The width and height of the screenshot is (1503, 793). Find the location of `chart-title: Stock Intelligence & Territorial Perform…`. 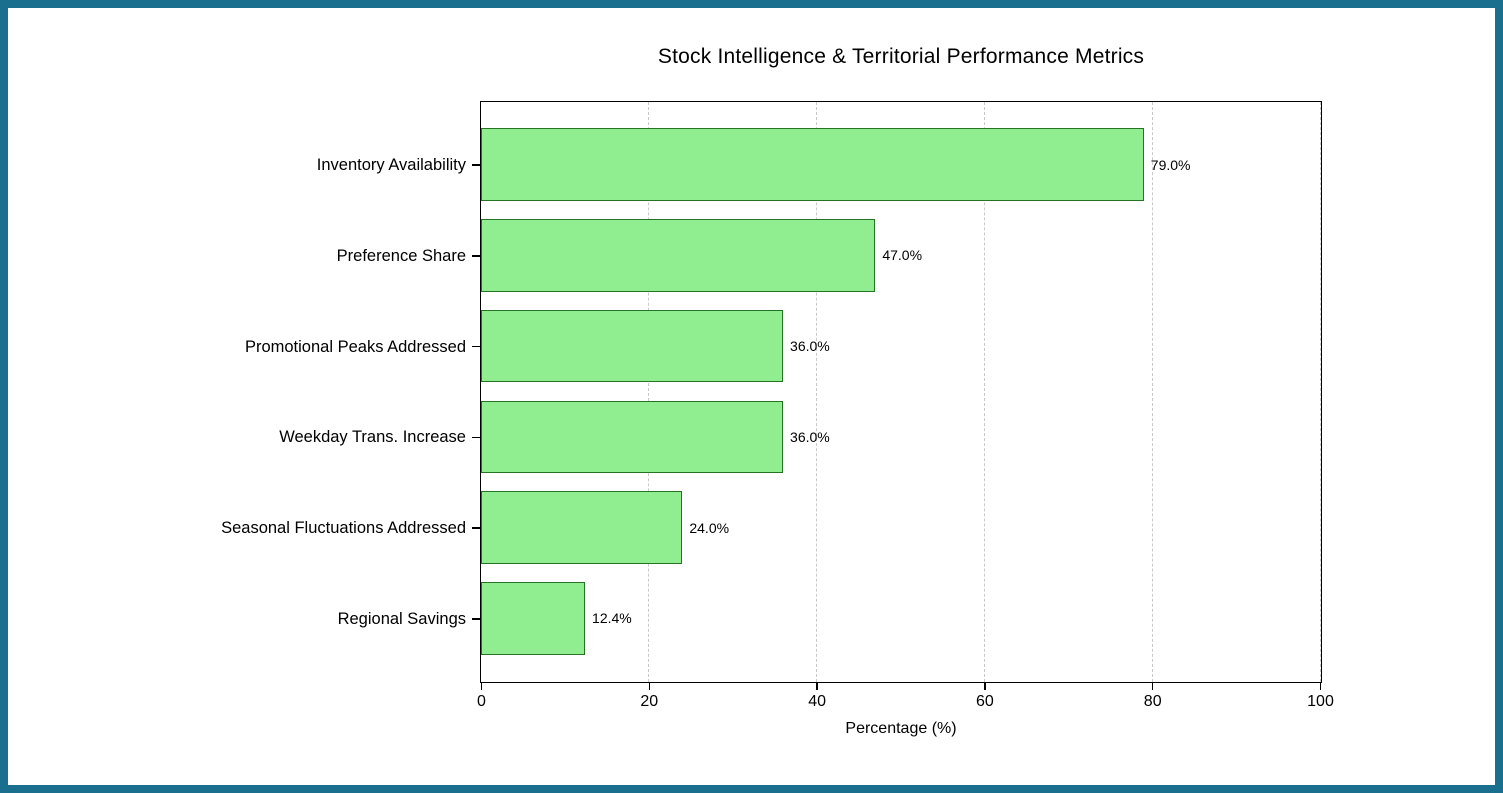

chart-title: Stock Intelligence & Territorial Perform… is located at coordinates (901, 56).